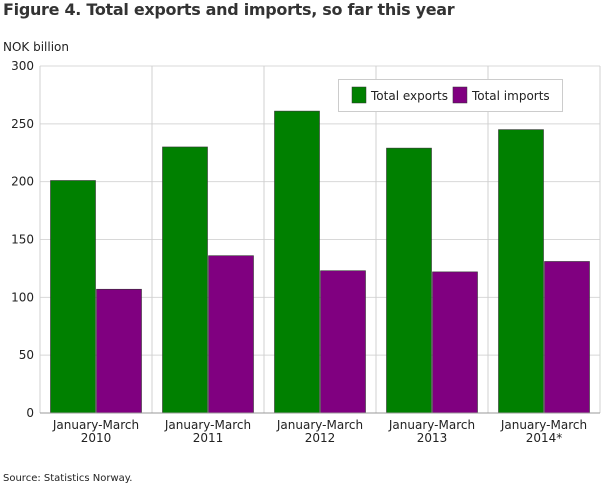  Describe the element at coordinates (26, 355) in the screenshot. I see `y-tick-label: 50` at that location.